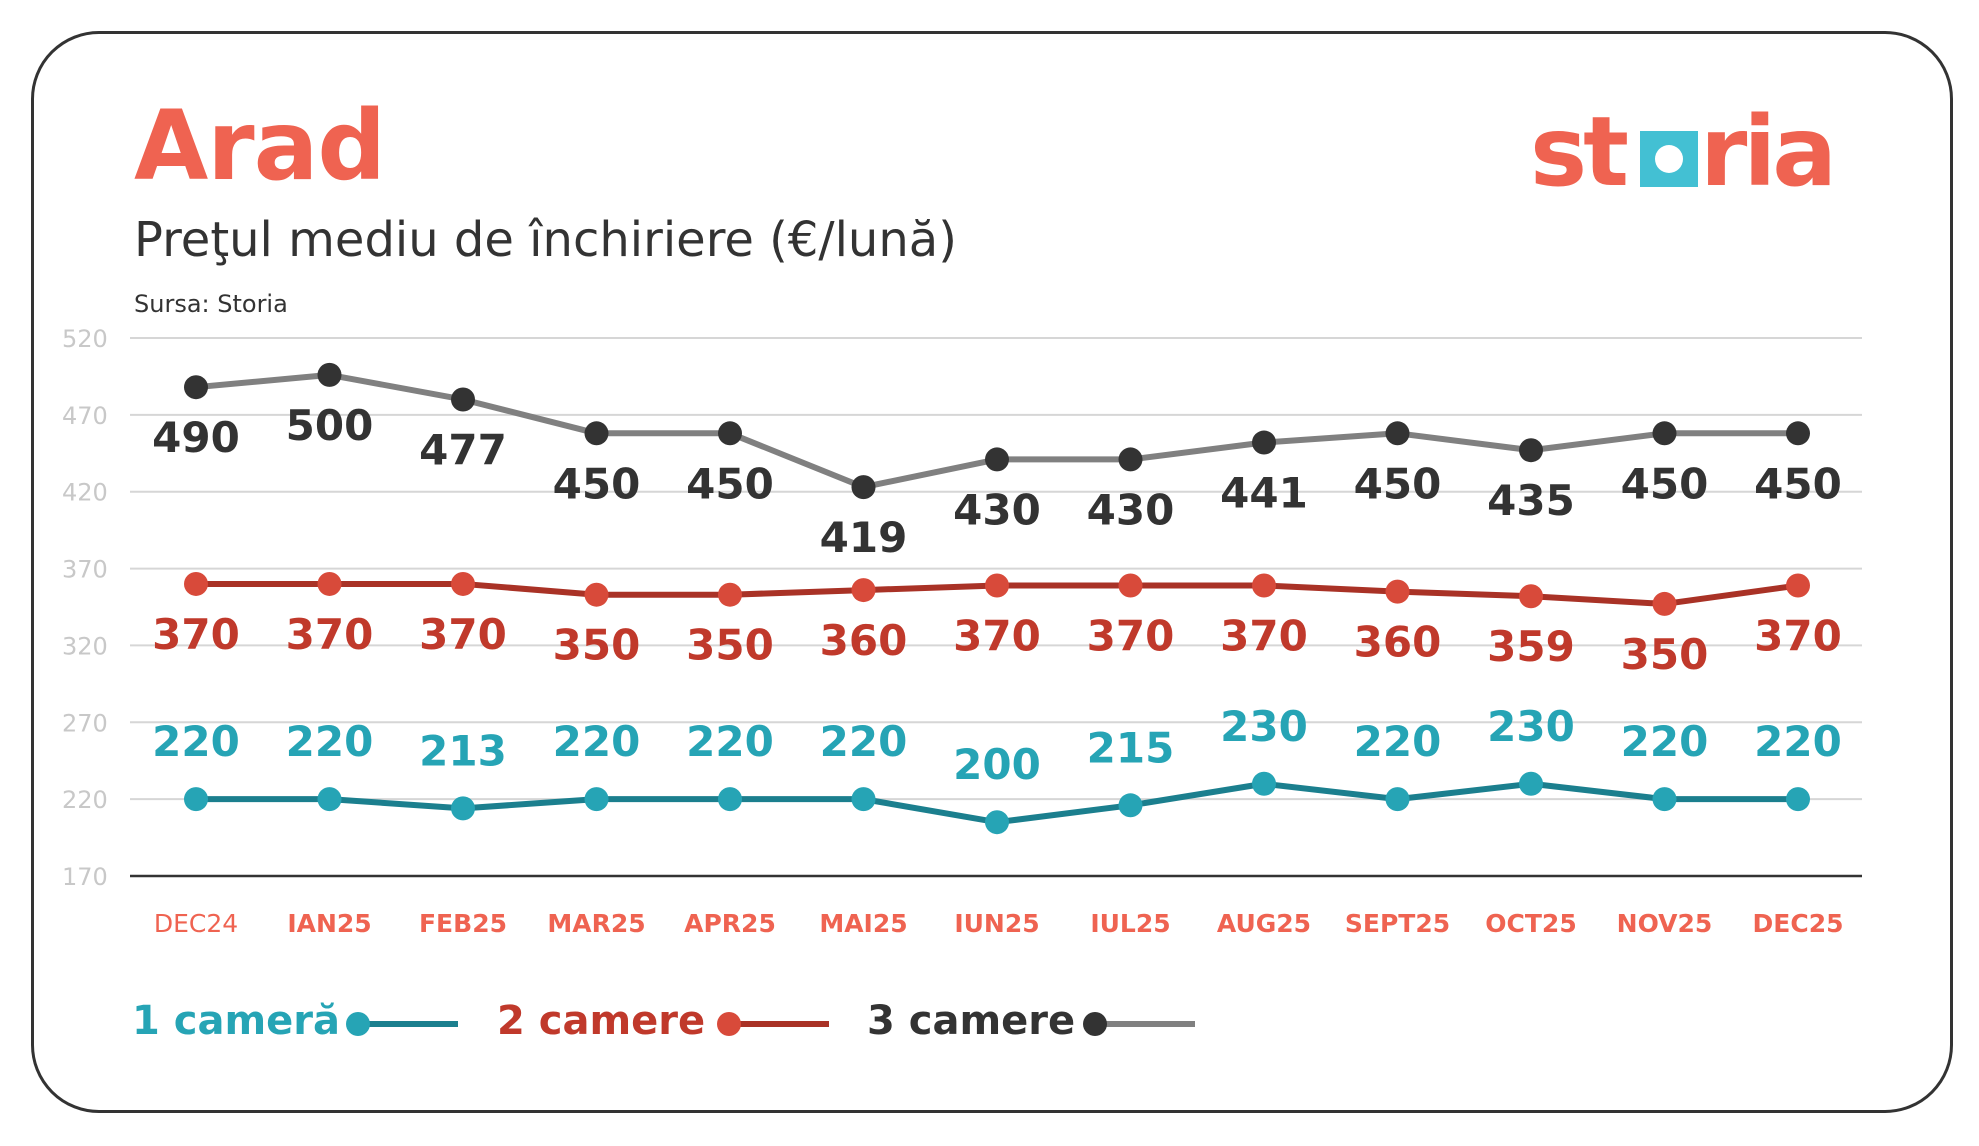 The width and height of the screenshot is (1979, 1146). Describe the element at coordinates (730, 923) in the screenshot. I see `x-tick-label: APR25` at that location.